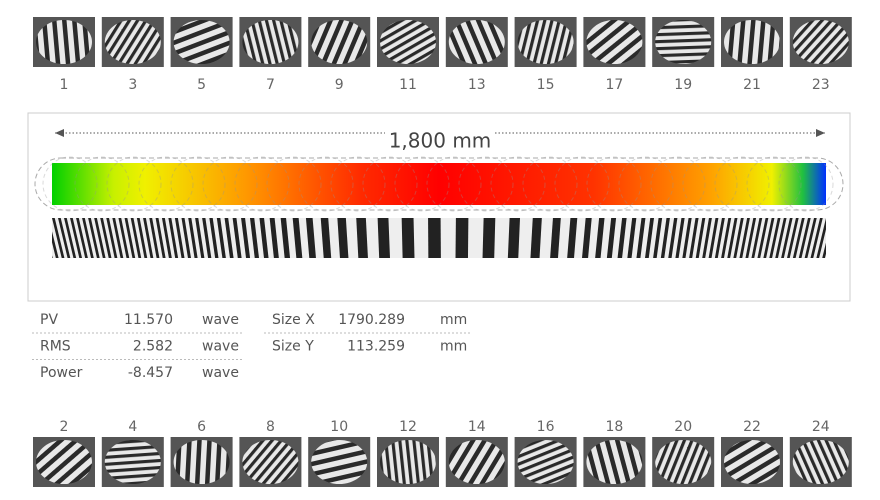 Image resolution: width=880 pixels, height=500 pixels. I want to click on thumbnail-label: 1, so click(64, 85).